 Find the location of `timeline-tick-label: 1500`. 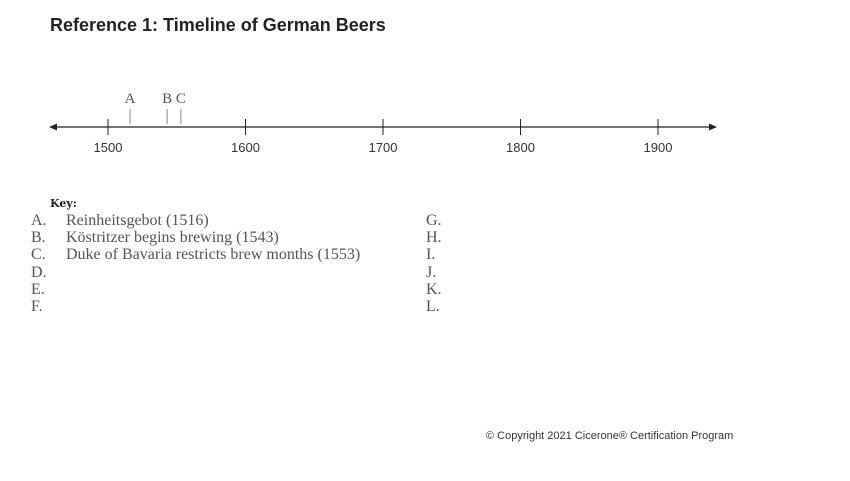

timeline-tick-label: 1500 is located at coordinates (108, 147).